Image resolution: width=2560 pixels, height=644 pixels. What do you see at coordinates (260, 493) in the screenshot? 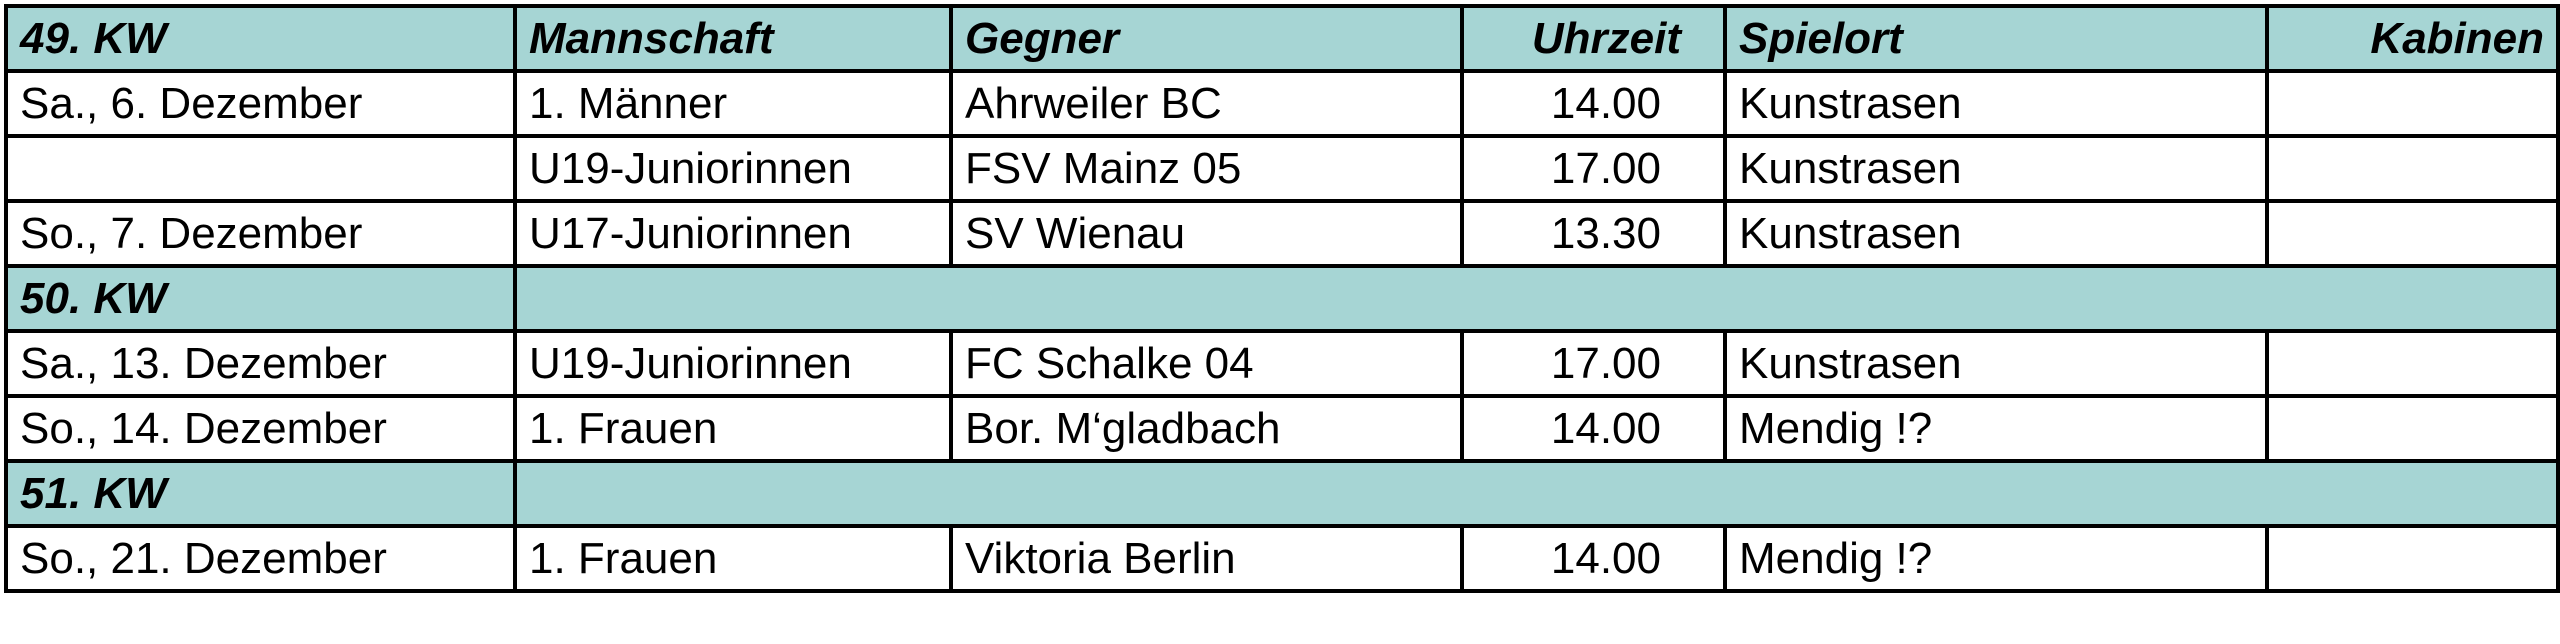
I see `week-cell: 51. KW` at bounding box center [260, 493].